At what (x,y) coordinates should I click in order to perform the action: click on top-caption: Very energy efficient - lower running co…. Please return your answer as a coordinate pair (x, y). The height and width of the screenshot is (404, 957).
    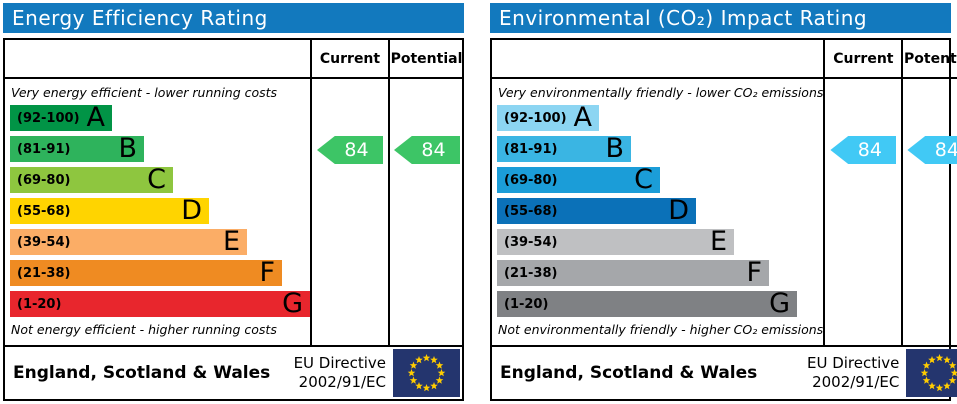
    Looking at the image, I should click on (144, 92).